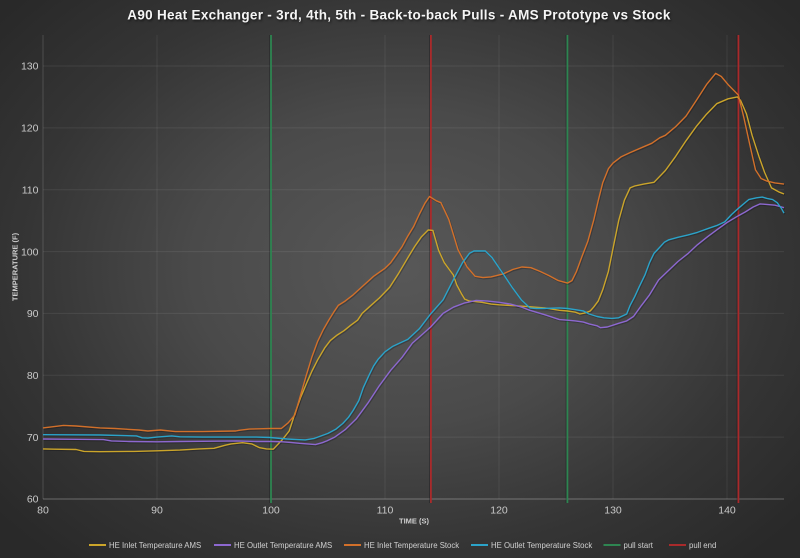  What do you see at coordinates (33, 438) in the screenshot?
I see `svg-text: 70` at bounding box center [33, 438].